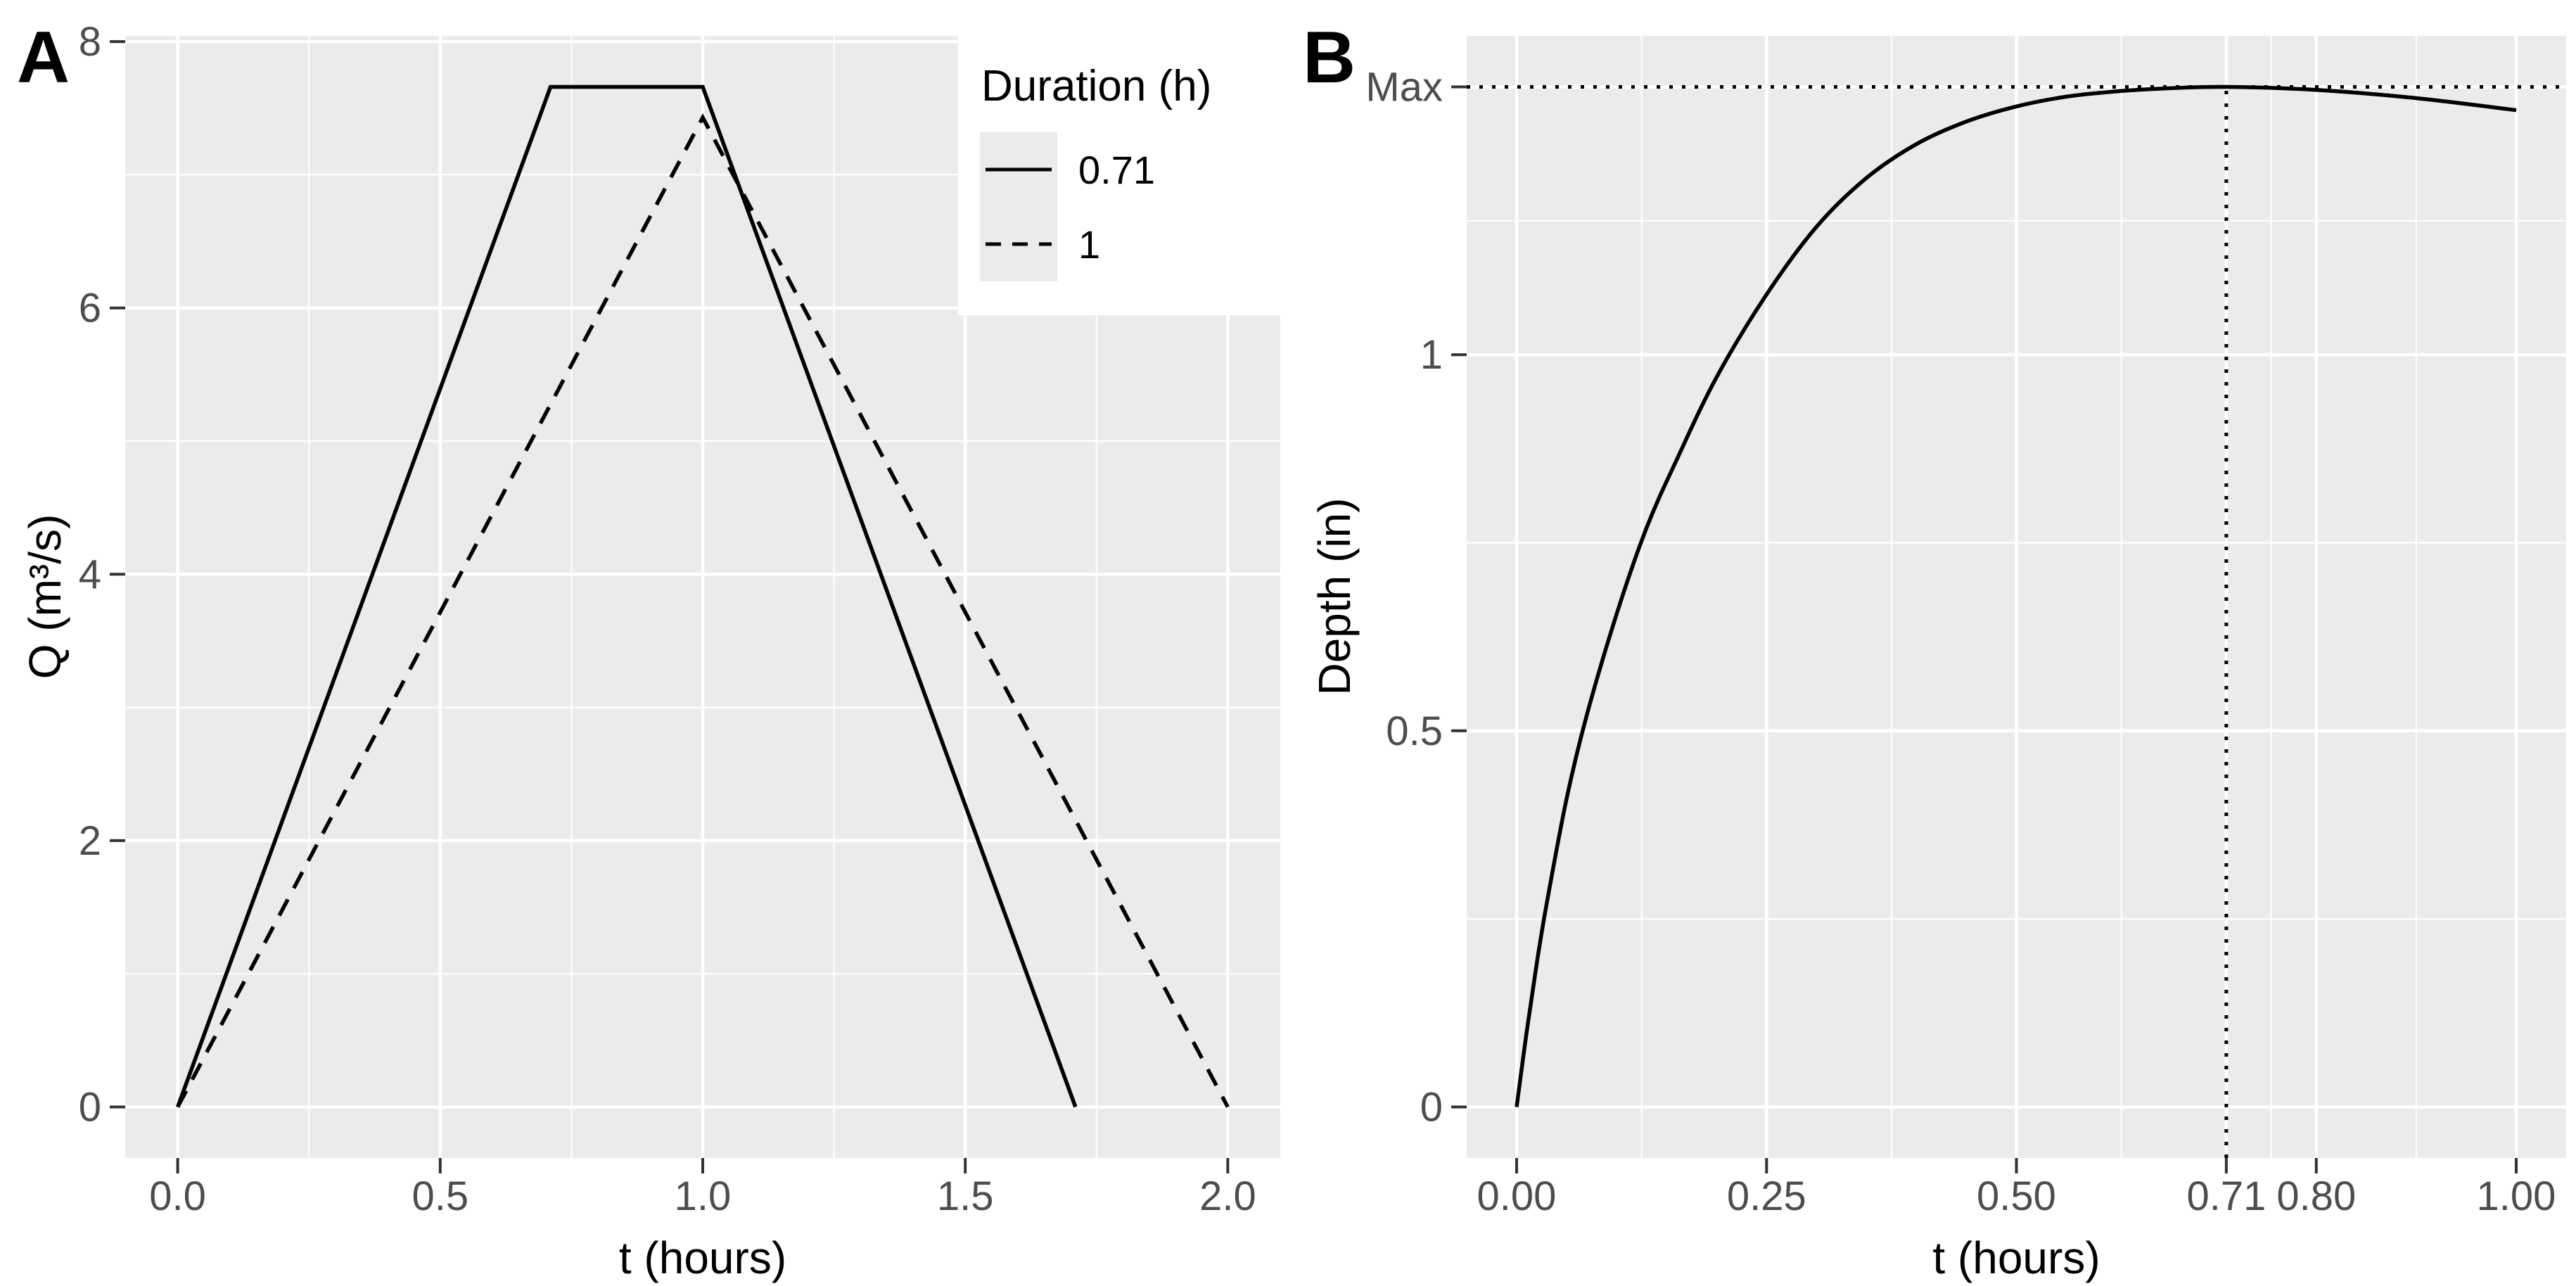  I want to click on panel-b-y-tick-label: 1, so click(1431, 355).